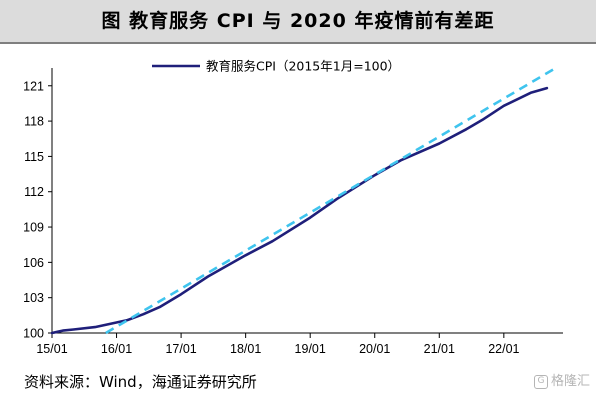 The height and width of the screenshot is (400, 596). What do you see at coordinates (34, 157) in the screenshot?
I see `y-tick-label: 115` at bounding box center [34, 157].